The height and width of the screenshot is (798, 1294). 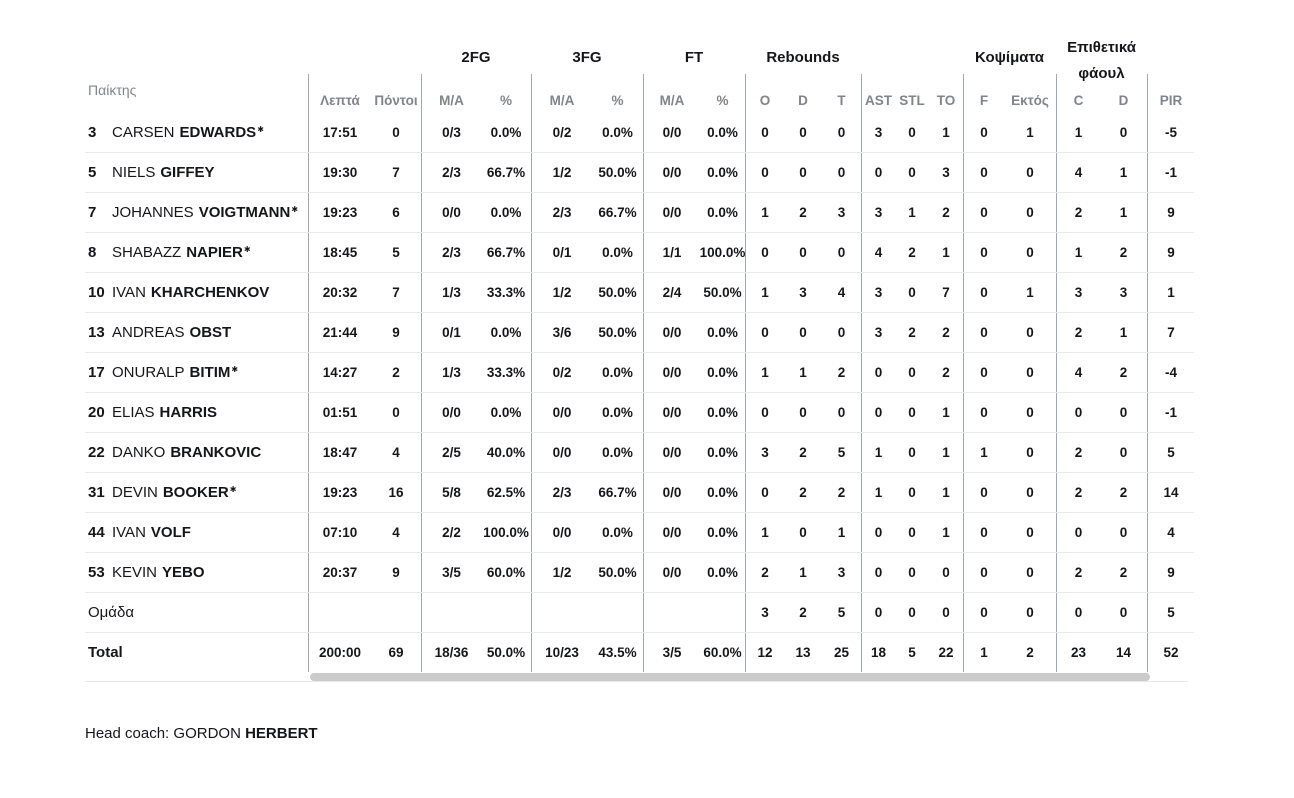 What do you see at coordinates (803, 452) in the screenshot?
I see `rebound-def-cell: 2` at bounding box center [803, 452].